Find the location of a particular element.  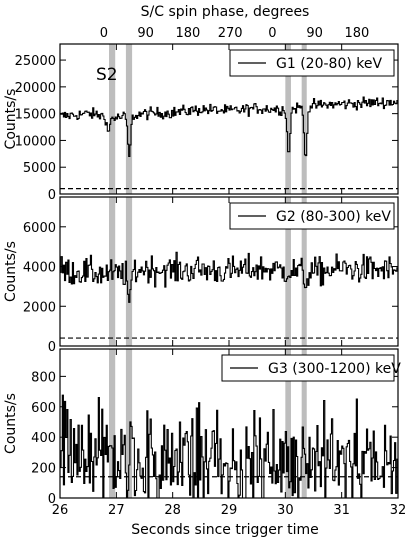

legend-label: G3 (300-1200) keV is located at coordinates (334, 369).